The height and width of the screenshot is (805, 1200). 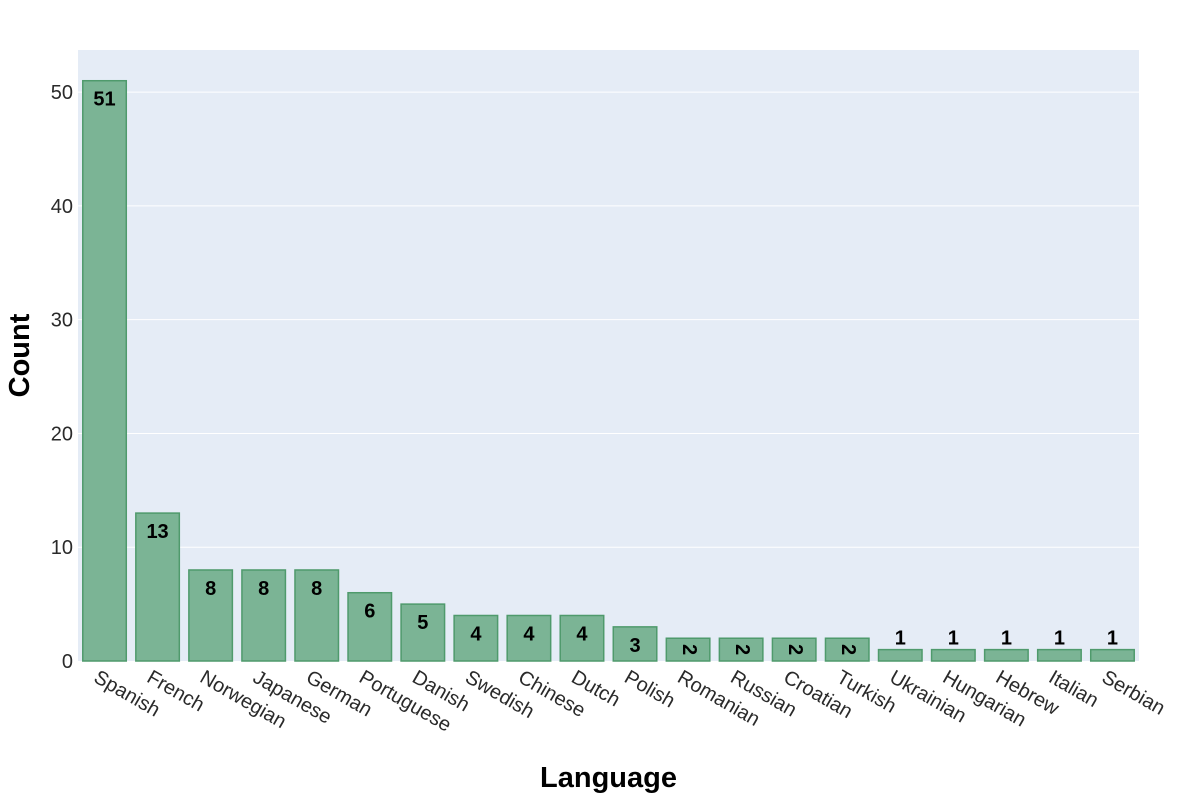 I want to click on y-tick-label: 10, so click(x=62, y=548).